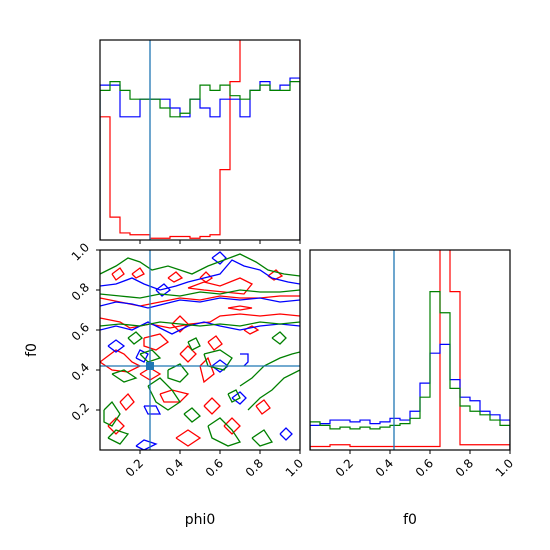 The height and width of the screenshot is (550, 550). What do you see at coordinates (32, 350) in the screenshot?
I see `ylabel-f0: f0` at bounding box center [32, 350].